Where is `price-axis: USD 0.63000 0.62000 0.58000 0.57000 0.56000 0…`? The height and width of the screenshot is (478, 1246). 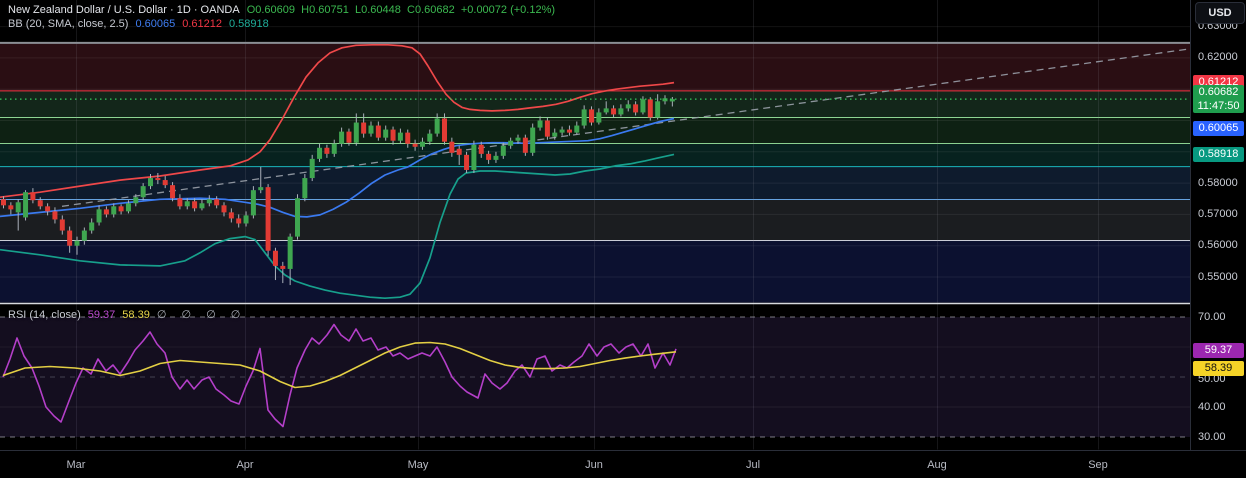 price-axis: USD 0.63000 0.62000 0.58000 0.57000 0.56000 0… is located at coordinates (1218, 239).